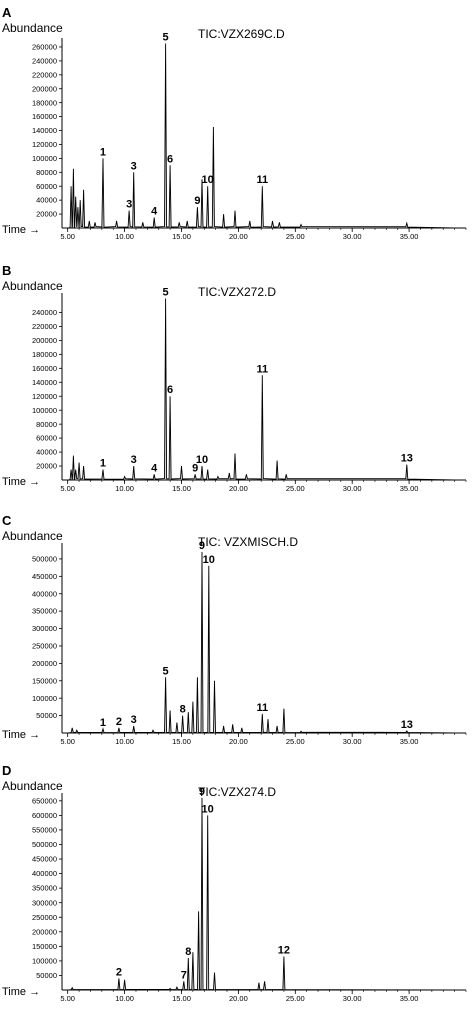 This screenshot has height=1010, width=474. I want to click on chart-title: TIC:VZX269C.D, so click(241, 34).